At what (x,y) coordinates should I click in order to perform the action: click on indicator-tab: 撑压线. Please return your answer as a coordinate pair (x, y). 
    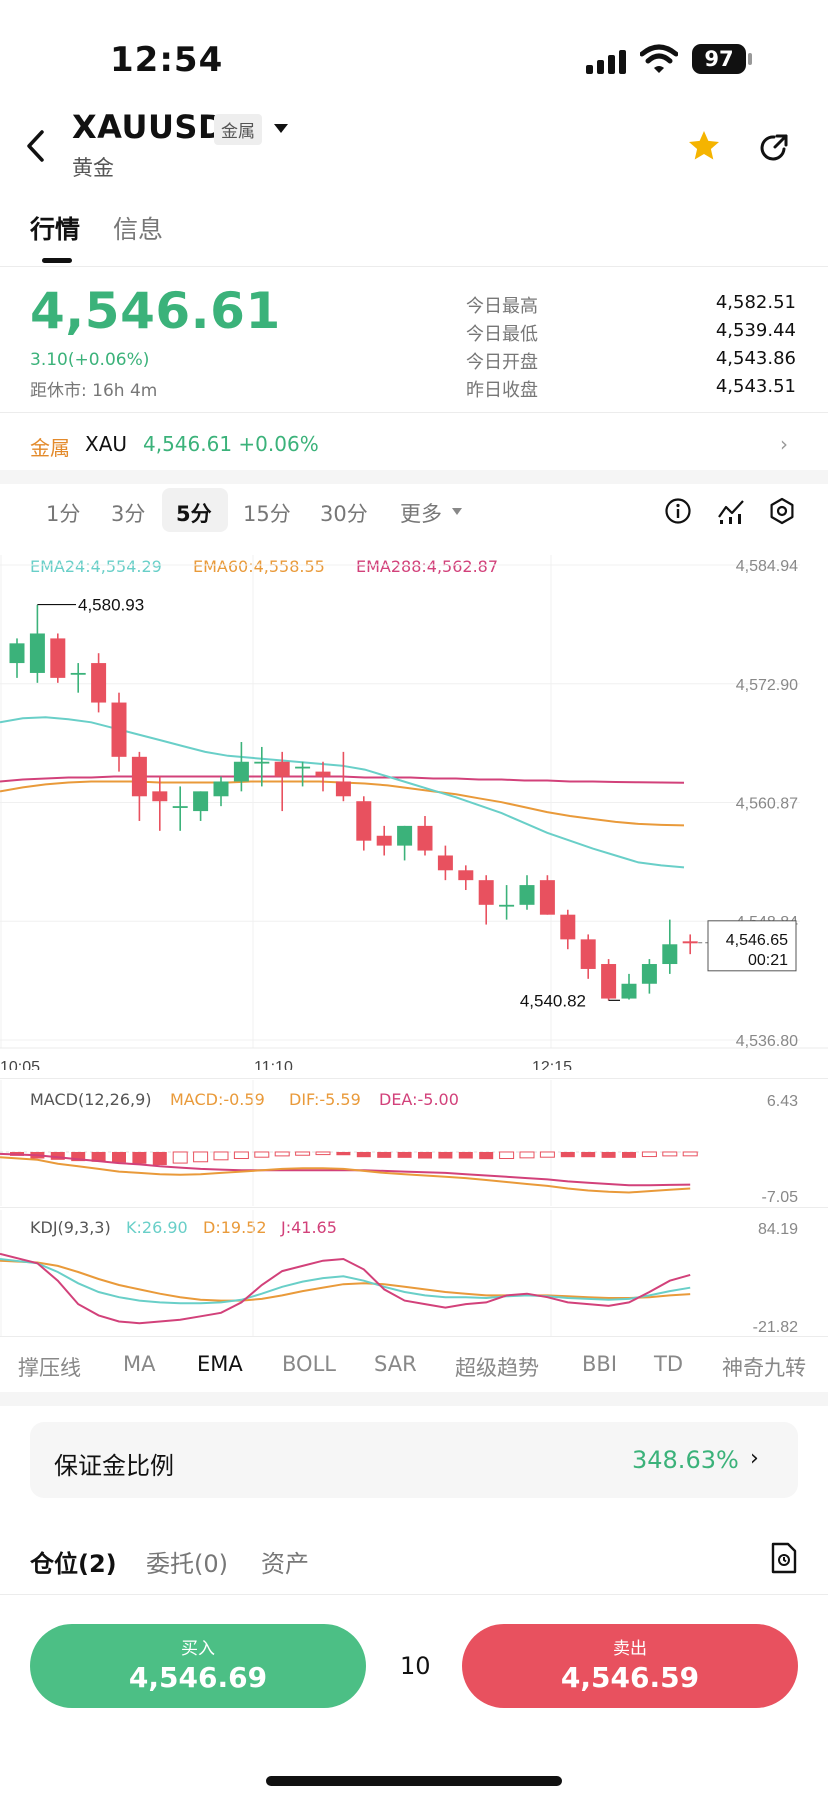
    Looking at the image, I should click on (49, 1368).